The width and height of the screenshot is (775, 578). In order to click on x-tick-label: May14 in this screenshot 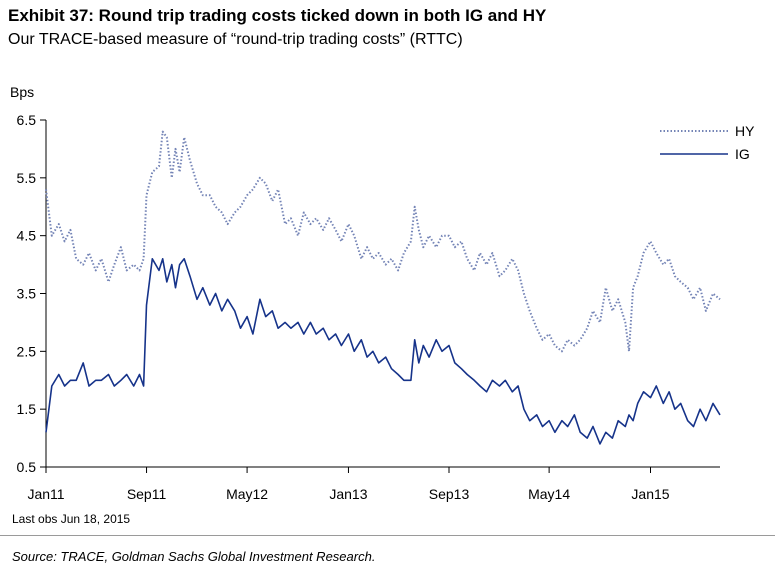, I will do `click(549, 494)`.